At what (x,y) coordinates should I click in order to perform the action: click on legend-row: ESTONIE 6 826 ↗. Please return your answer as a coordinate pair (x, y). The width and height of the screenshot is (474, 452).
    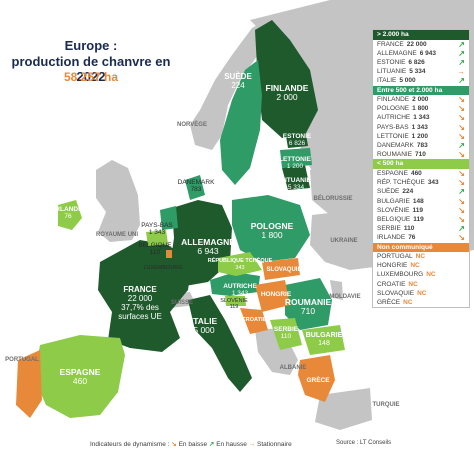
    Looking at the image, I should click on (421, 62).